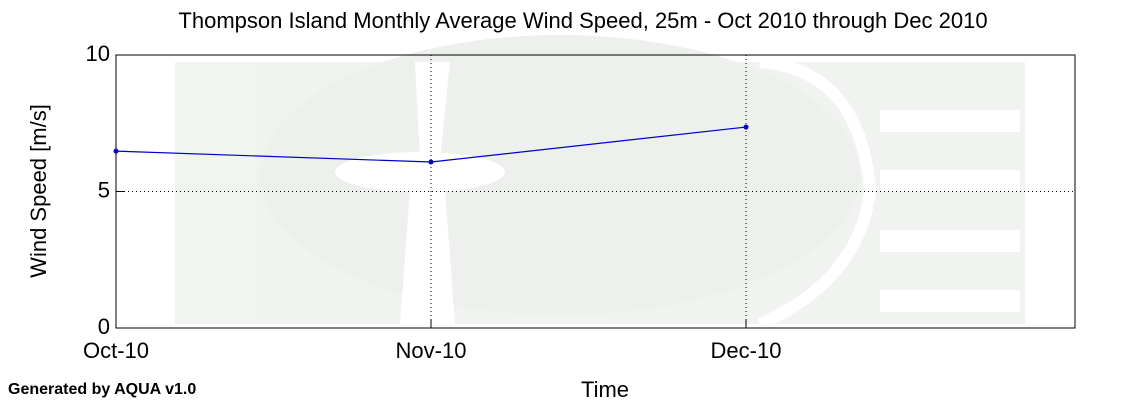  I want to click on y-tick-label: 0, so click(104, 326).